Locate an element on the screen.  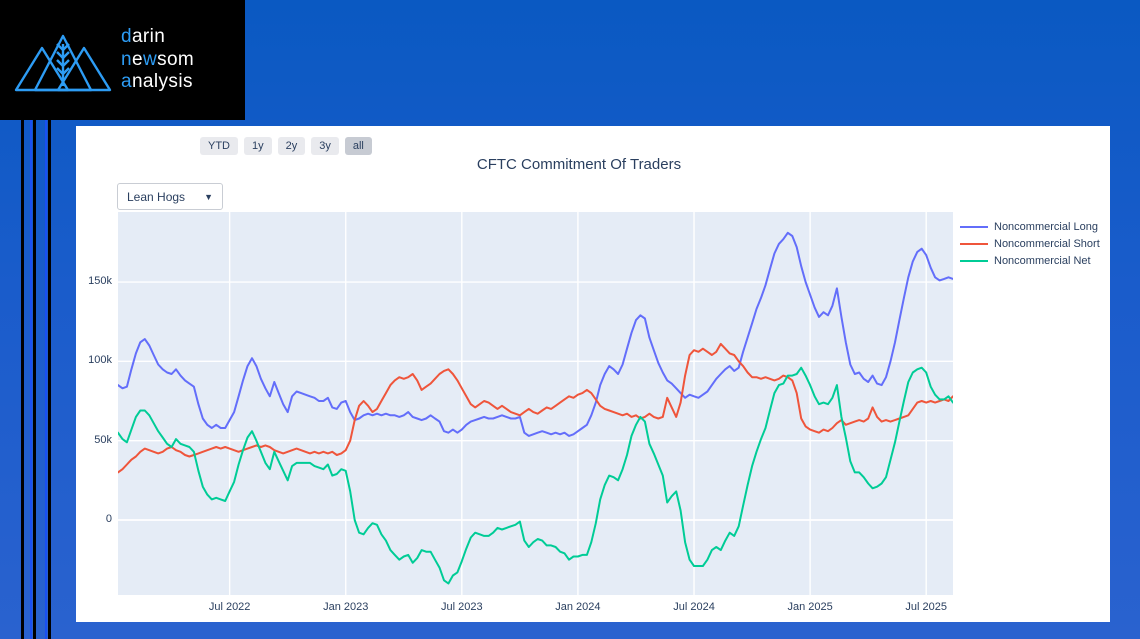
range-button-all: all is located at coordinates (358, 146).